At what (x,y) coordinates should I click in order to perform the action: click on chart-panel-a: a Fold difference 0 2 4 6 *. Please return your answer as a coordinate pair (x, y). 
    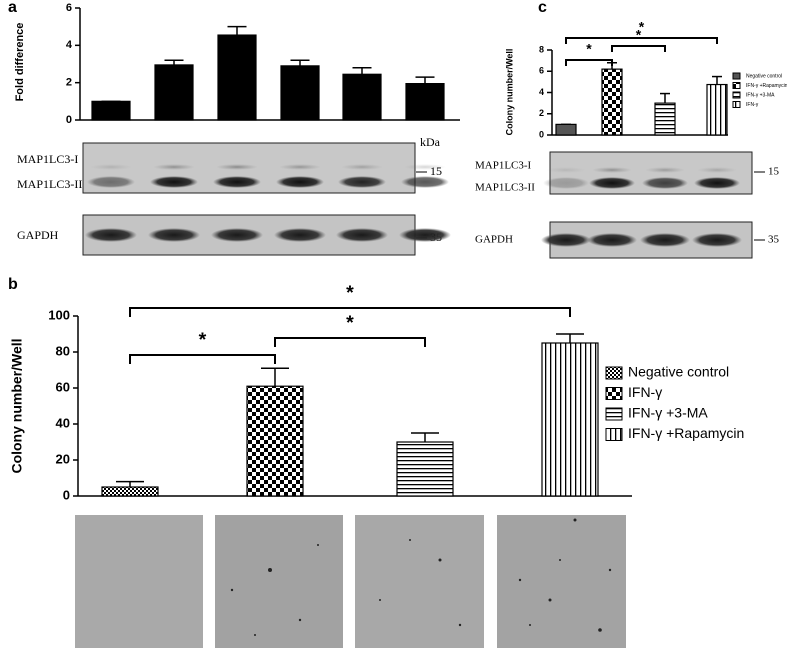
    Looking at the image, I should click on (234, 63).